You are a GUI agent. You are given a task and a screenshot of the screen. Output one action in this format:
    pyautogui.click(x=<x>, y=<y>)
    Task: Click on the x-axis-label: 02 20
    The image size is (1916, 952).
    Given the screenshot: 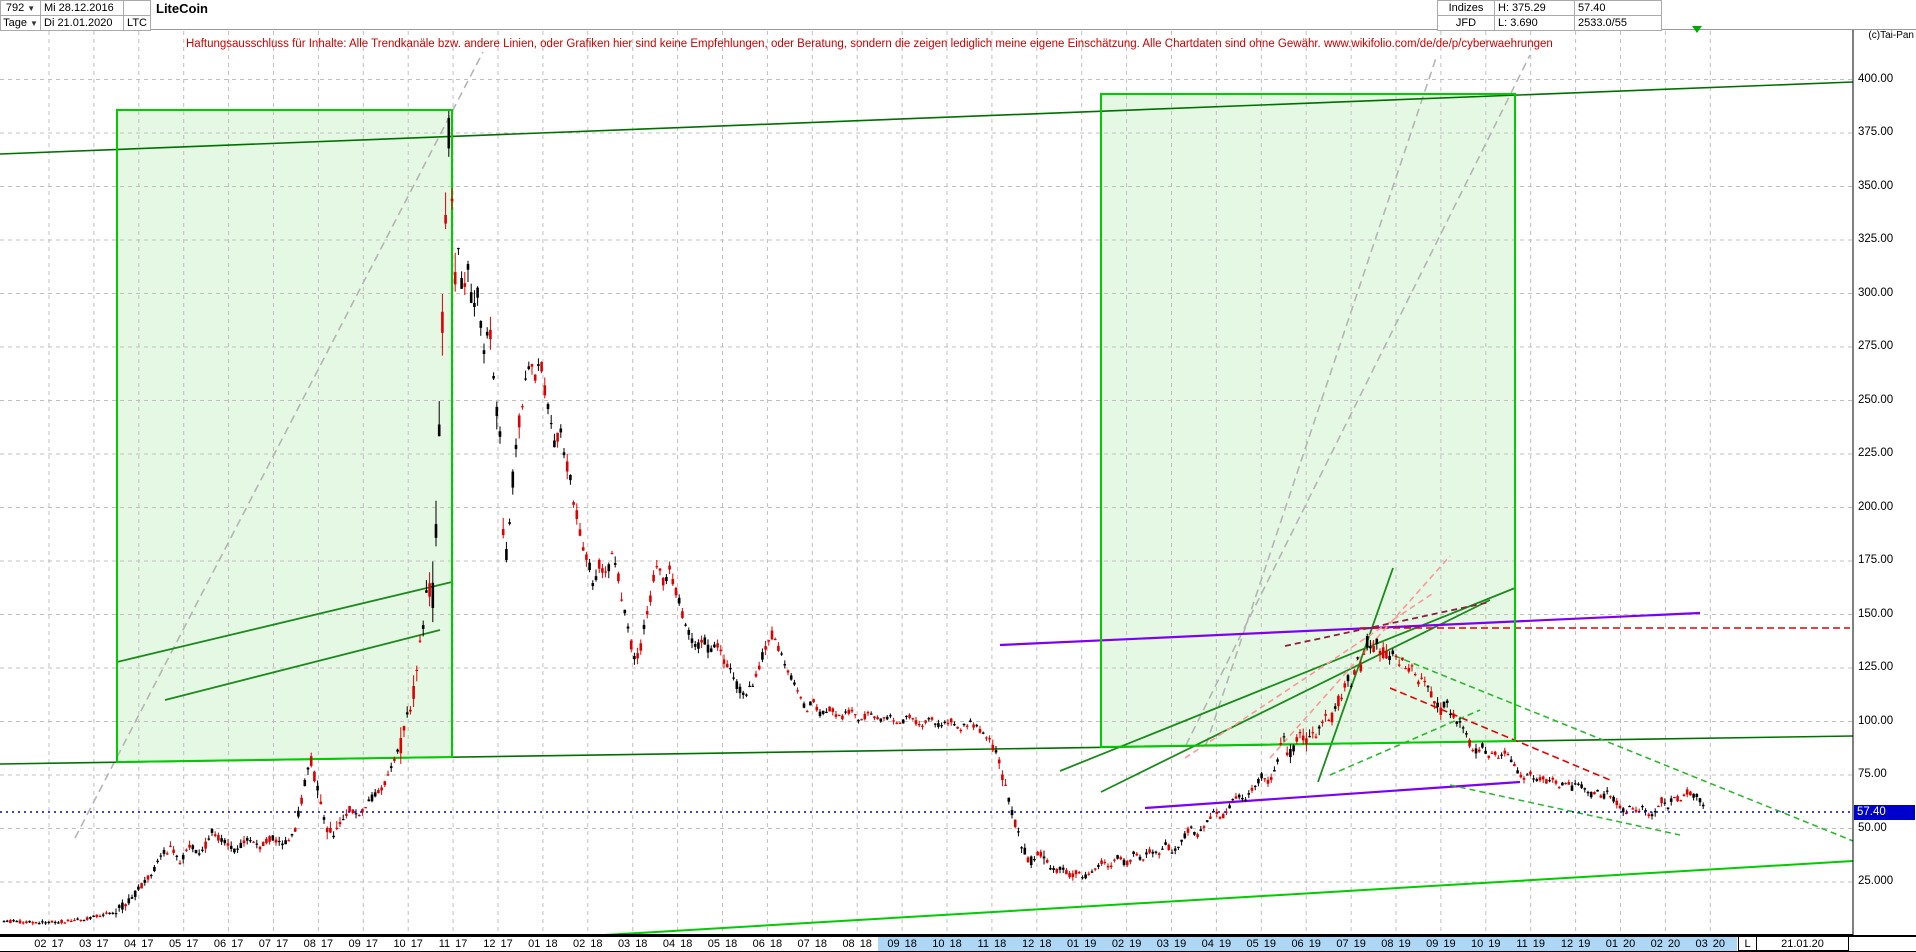 What is the action you would take?
    pyautogui.click(x=1665, y=944)
    